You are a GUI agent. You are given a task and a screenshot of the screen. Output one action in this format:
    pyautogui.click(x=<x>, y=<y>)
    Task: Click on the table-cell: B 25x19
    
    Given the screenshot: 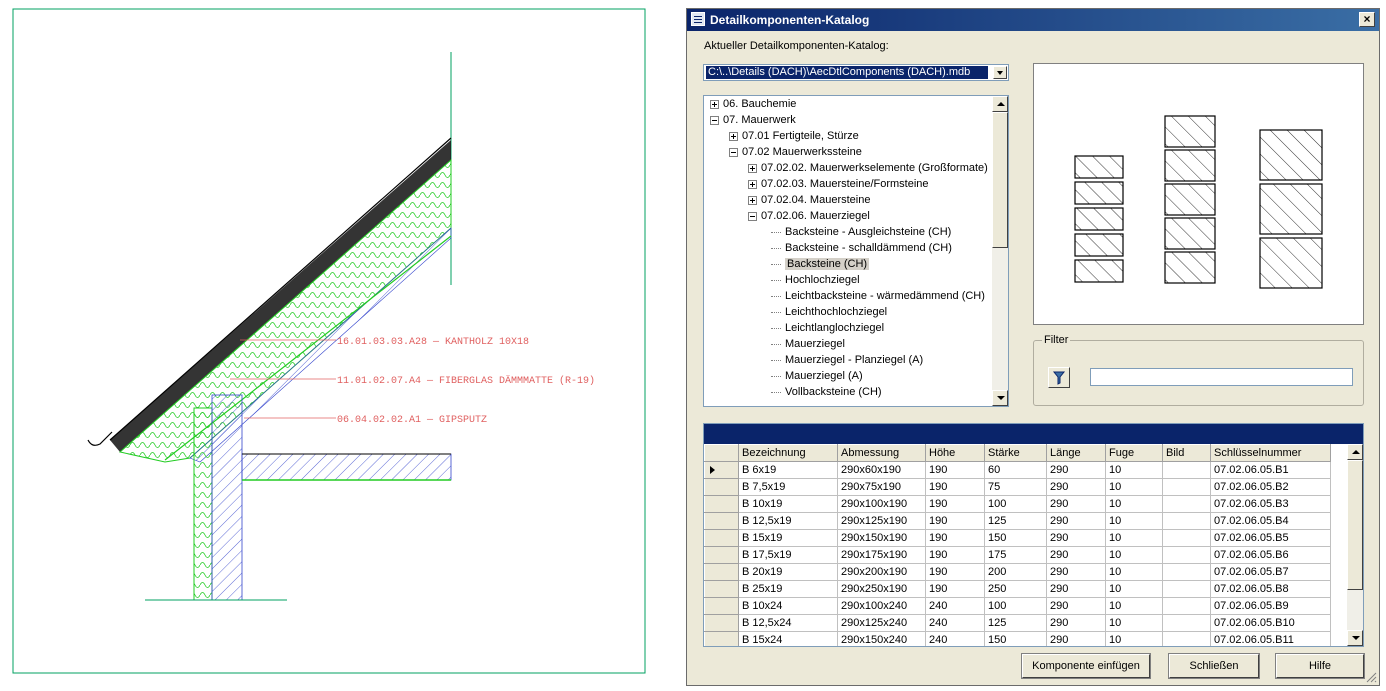 What is the action you would take?
    pyautogui.click(x=788, y=589)
    